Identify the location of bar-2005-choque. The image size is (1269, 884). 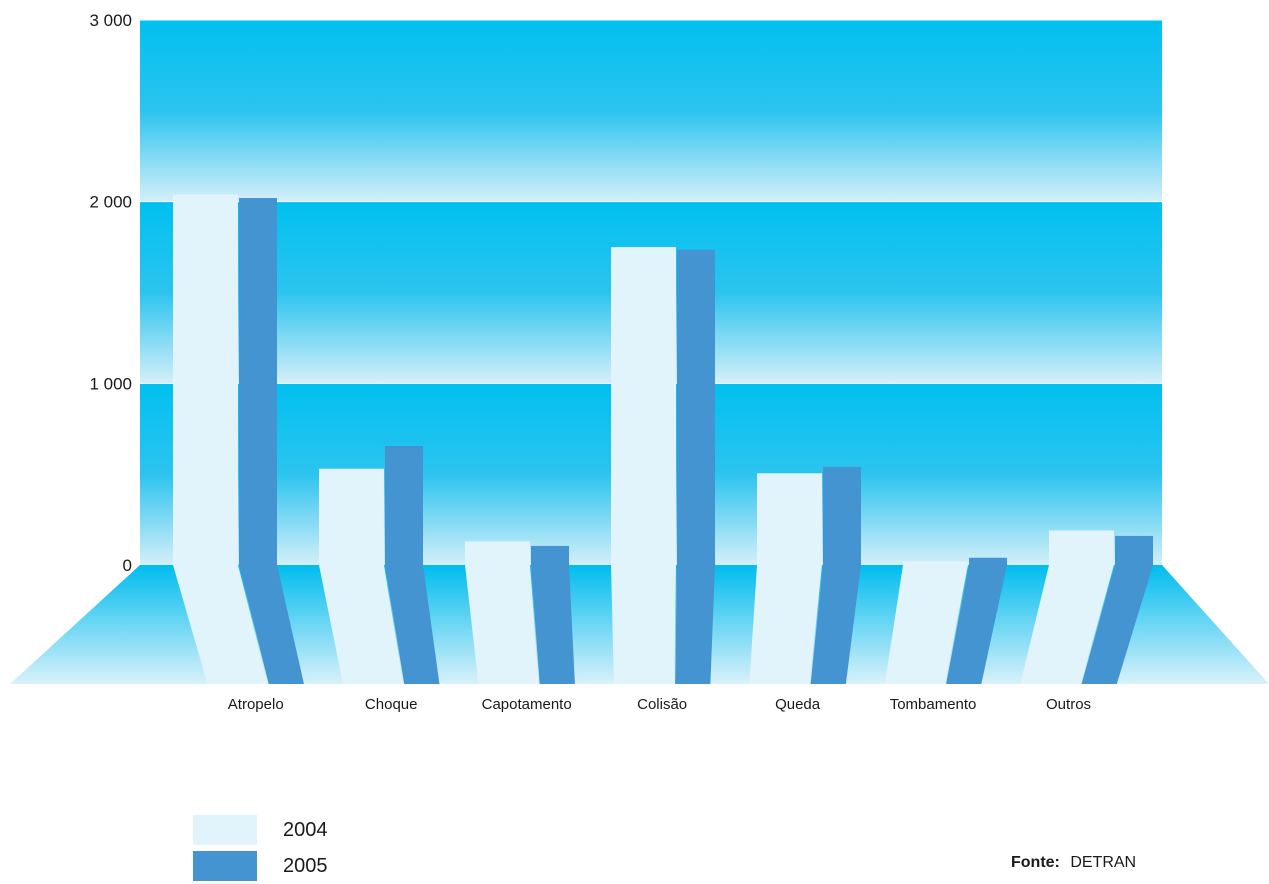
(404, 505).